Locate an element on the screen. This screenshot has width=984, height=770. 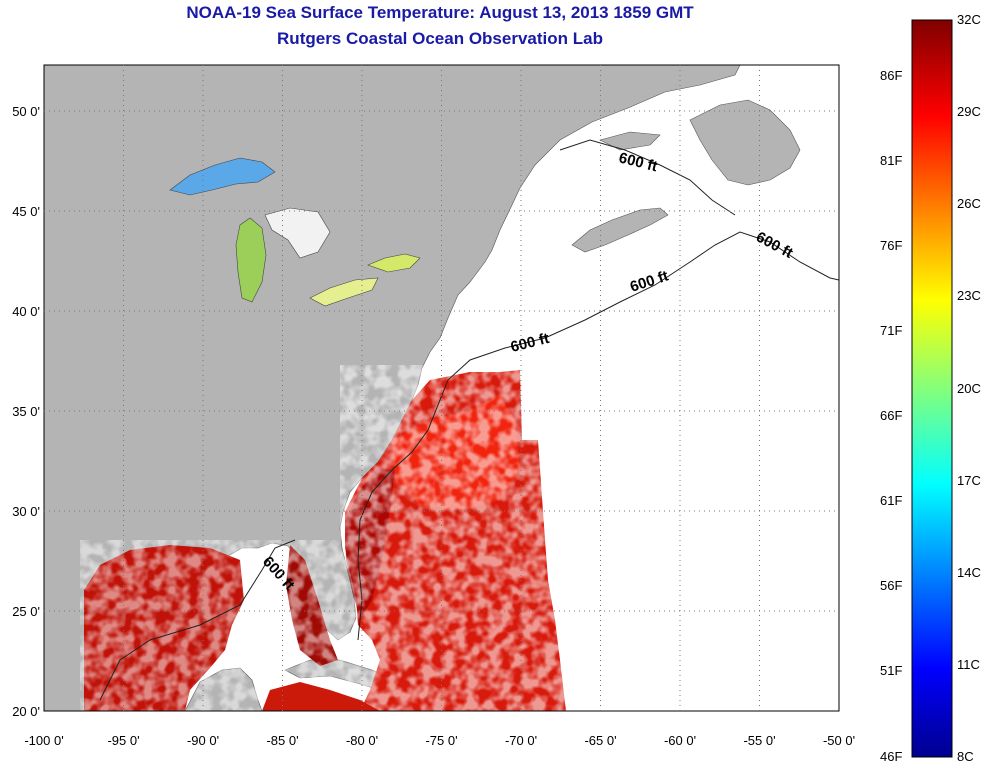
colorbar-celsius-label: 11C is located at coordinates (968, 664).